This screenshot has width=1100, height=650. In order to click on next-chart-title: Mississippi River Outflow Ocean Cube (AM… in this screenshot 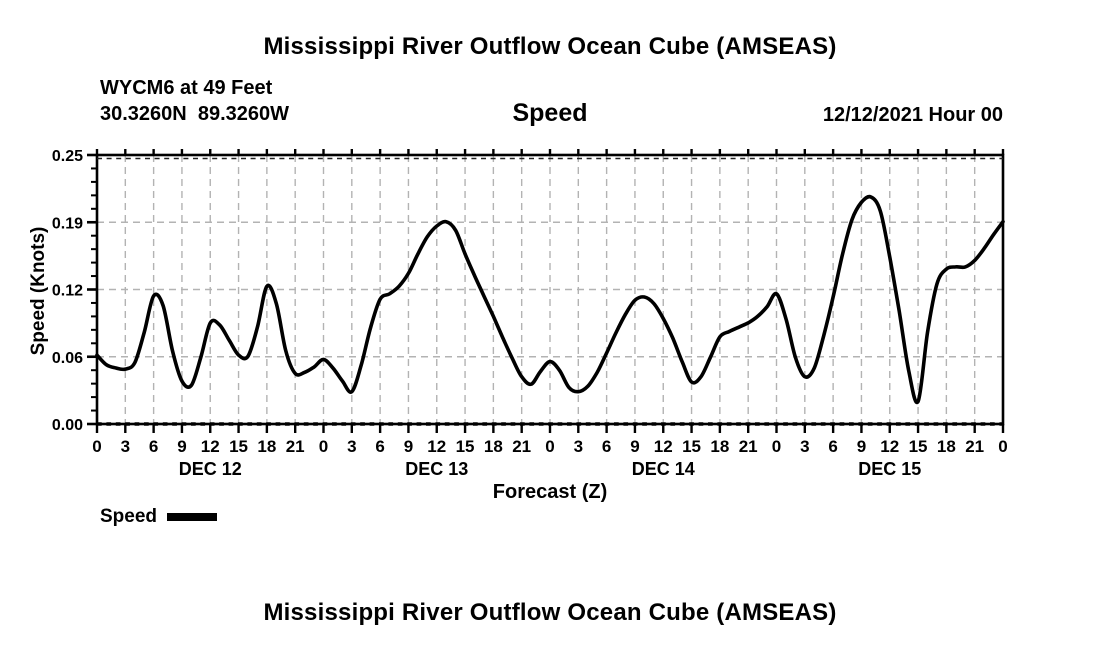, I will do `click(550, 612)`.